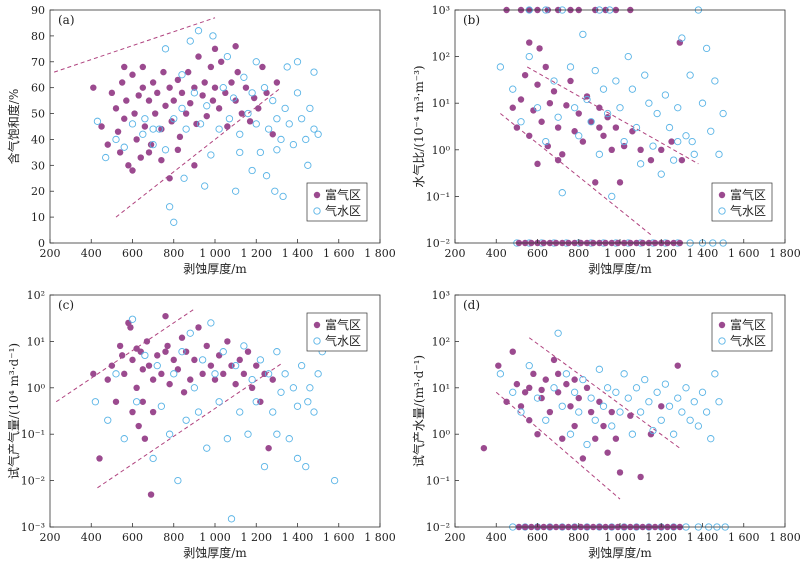 This screenshot has width=800, height=564. What do you see at coordinates (620, 537) in the screenshot?
I see `x-tick-label: 1 000` at bounding box center [620, 537].